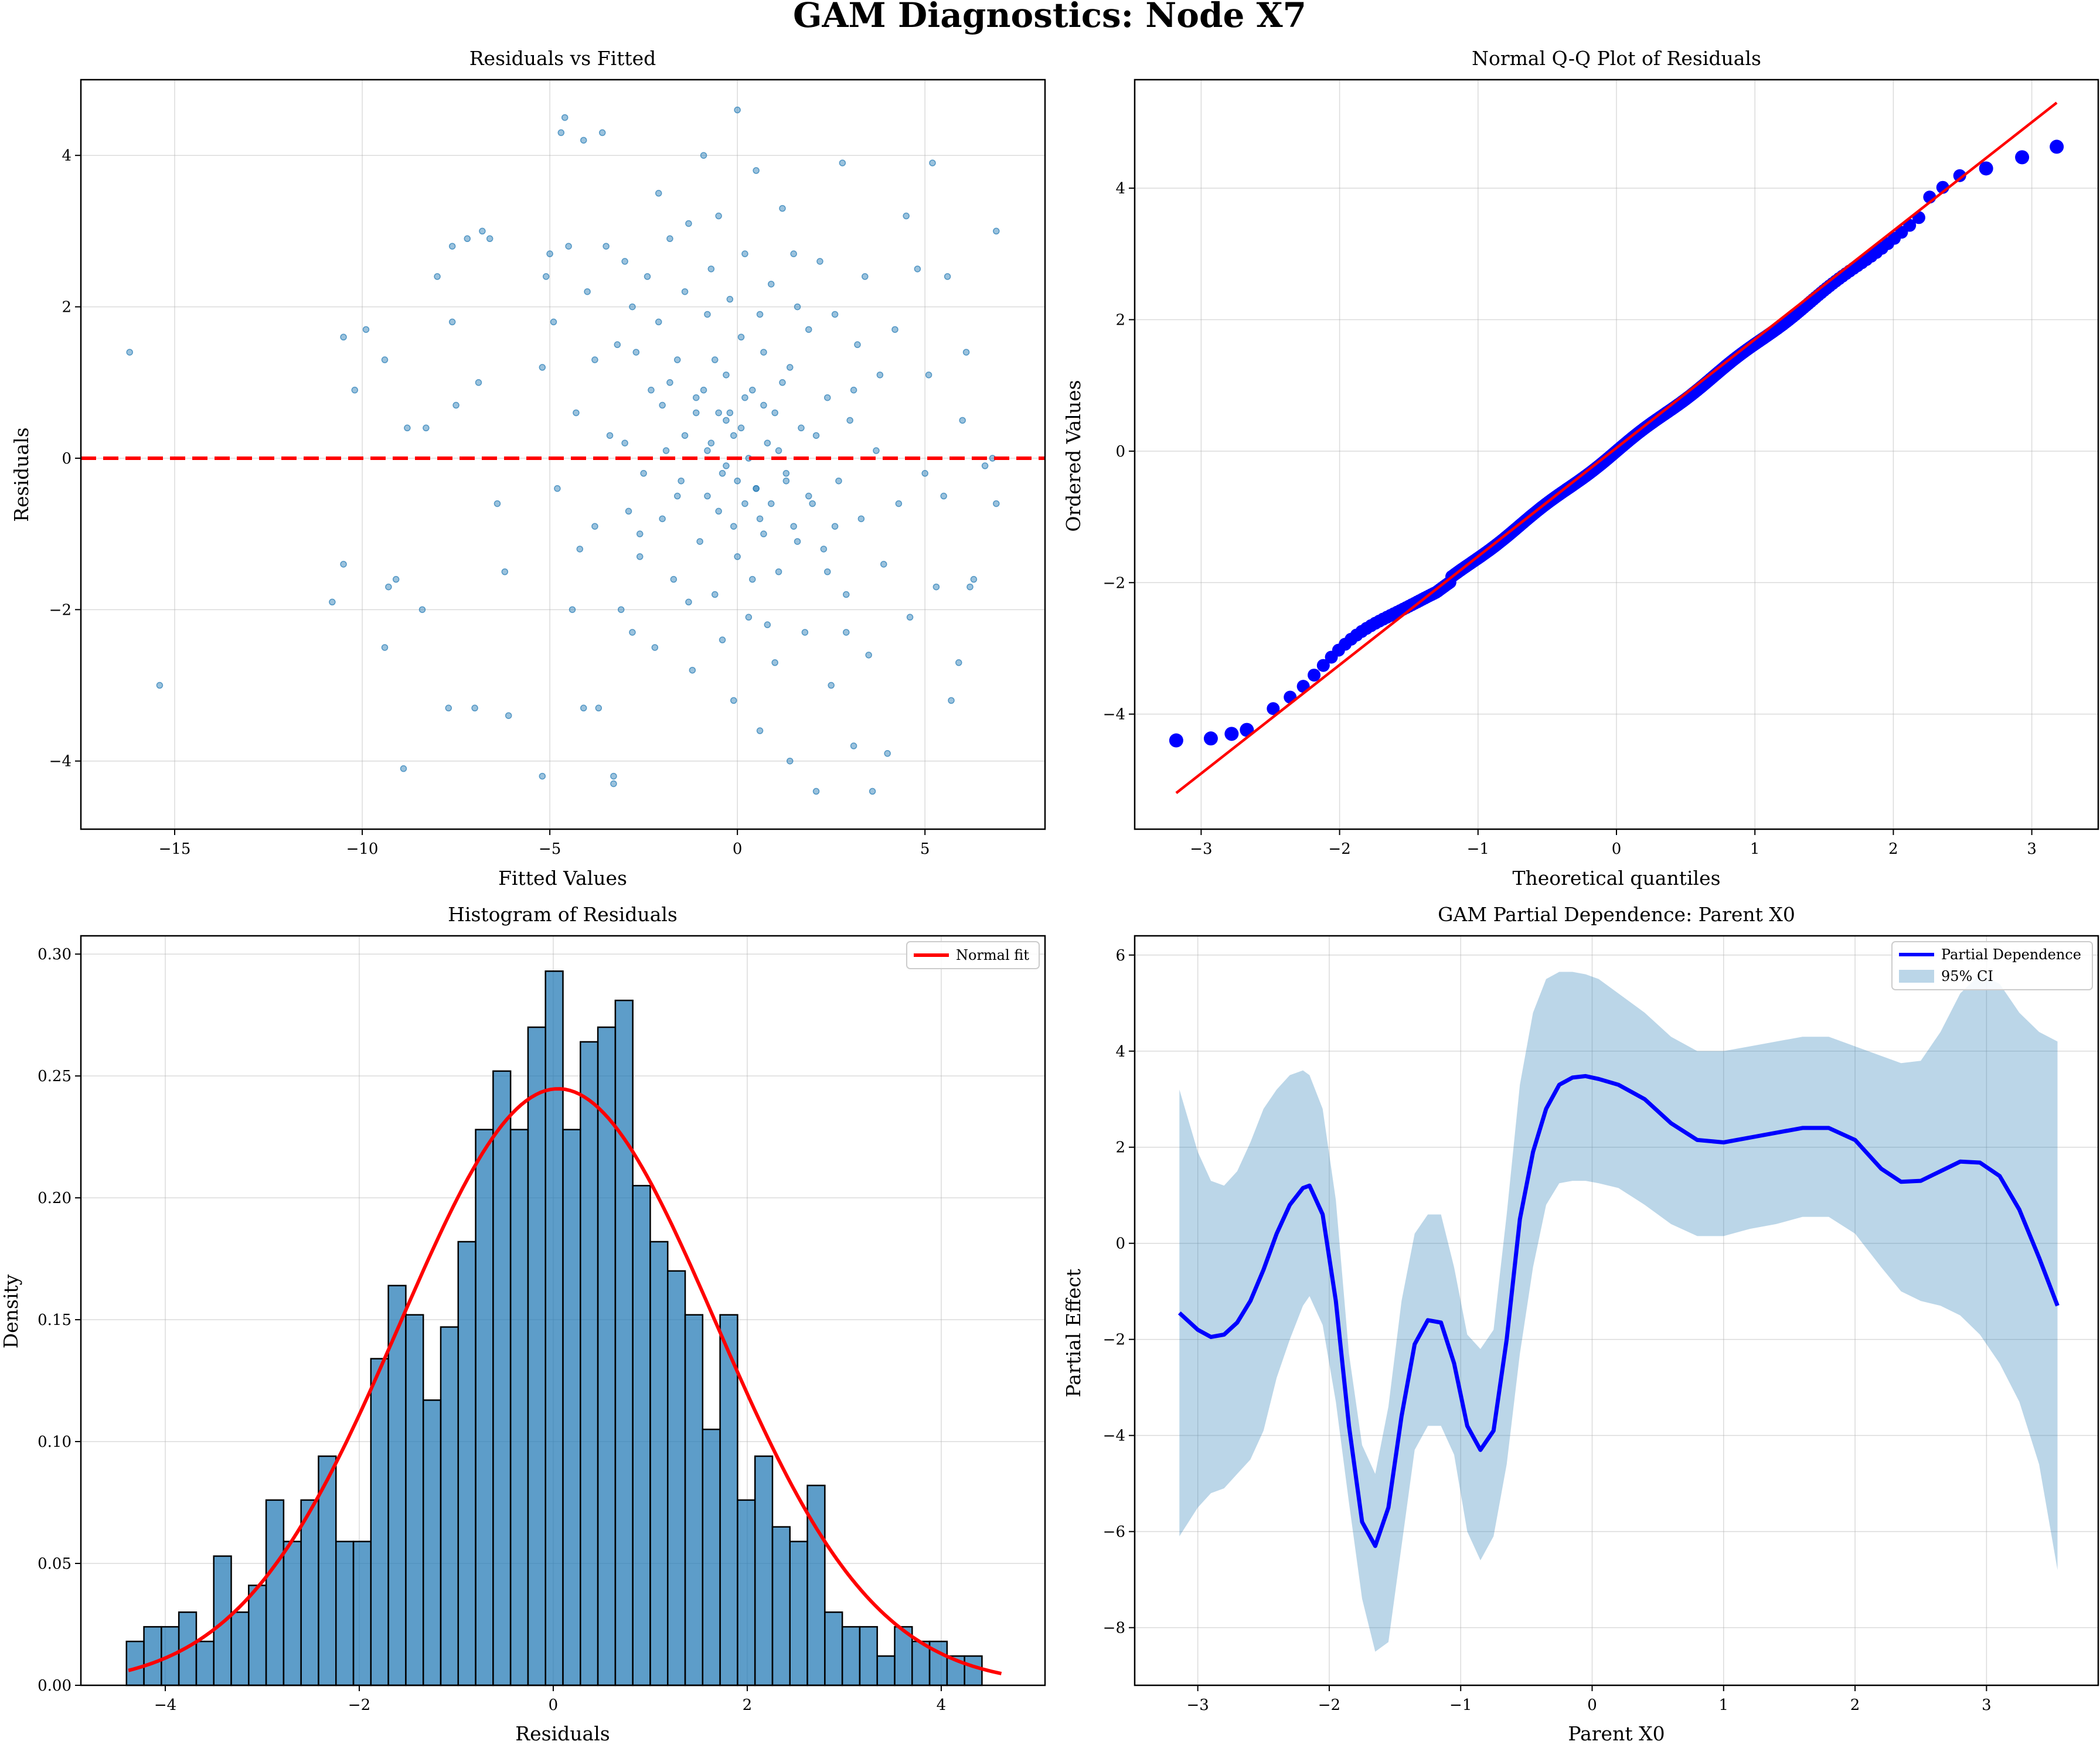  I want to click on x-tick-label: −10, so click(362, 849).